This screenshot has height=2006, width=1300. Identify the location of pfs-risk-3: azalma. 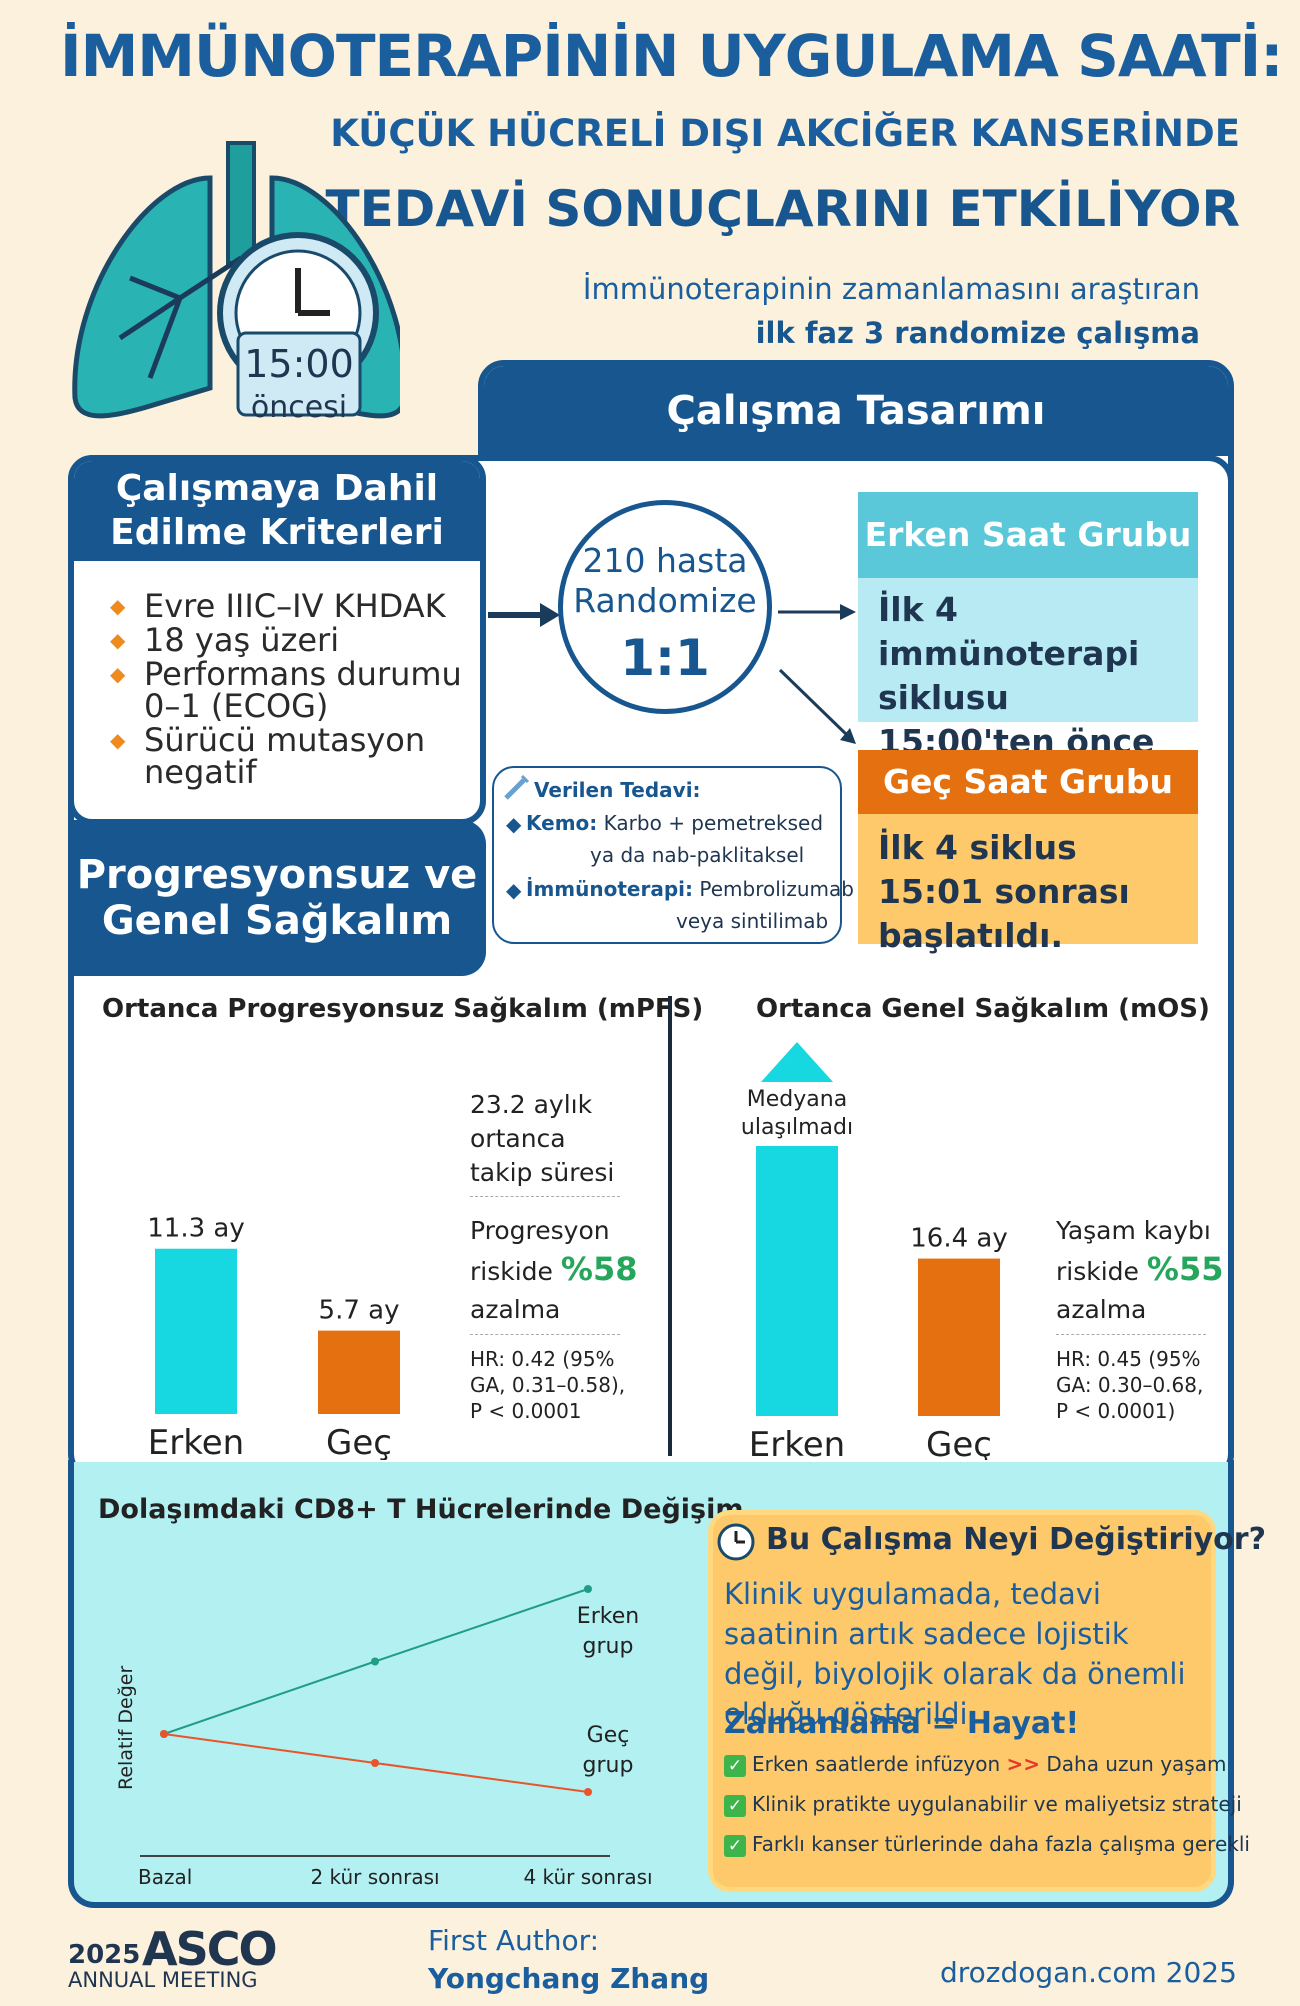
(515, 1309).